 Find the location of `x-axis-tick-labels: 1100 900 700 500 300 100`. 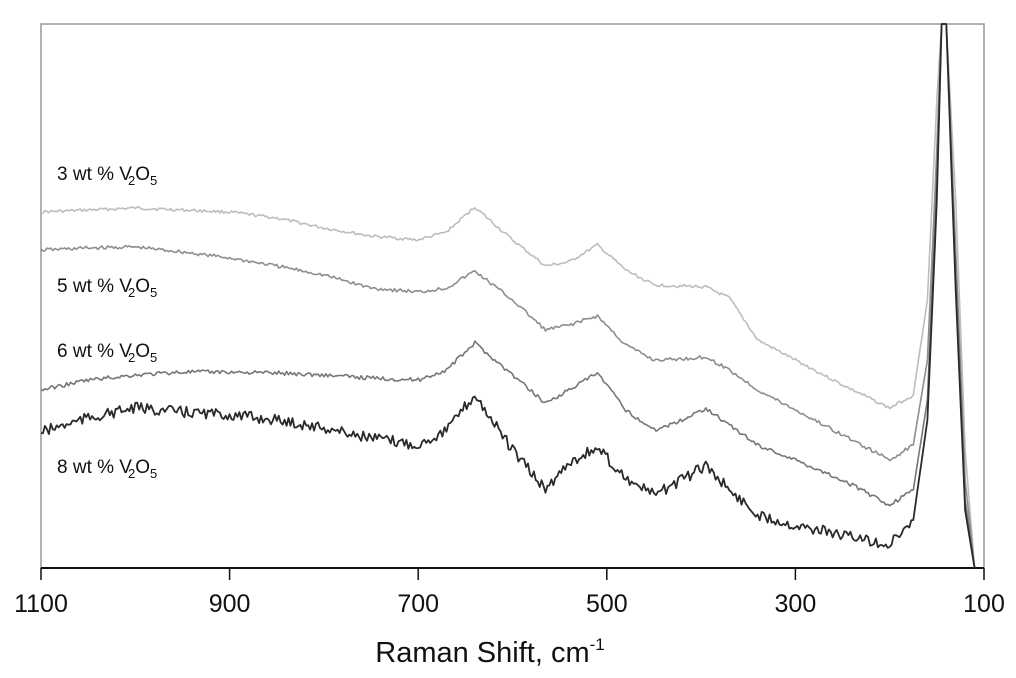

x-axis-tick-labels: 1100 900 700 500 300 100 is located at coordinates (509, 604).